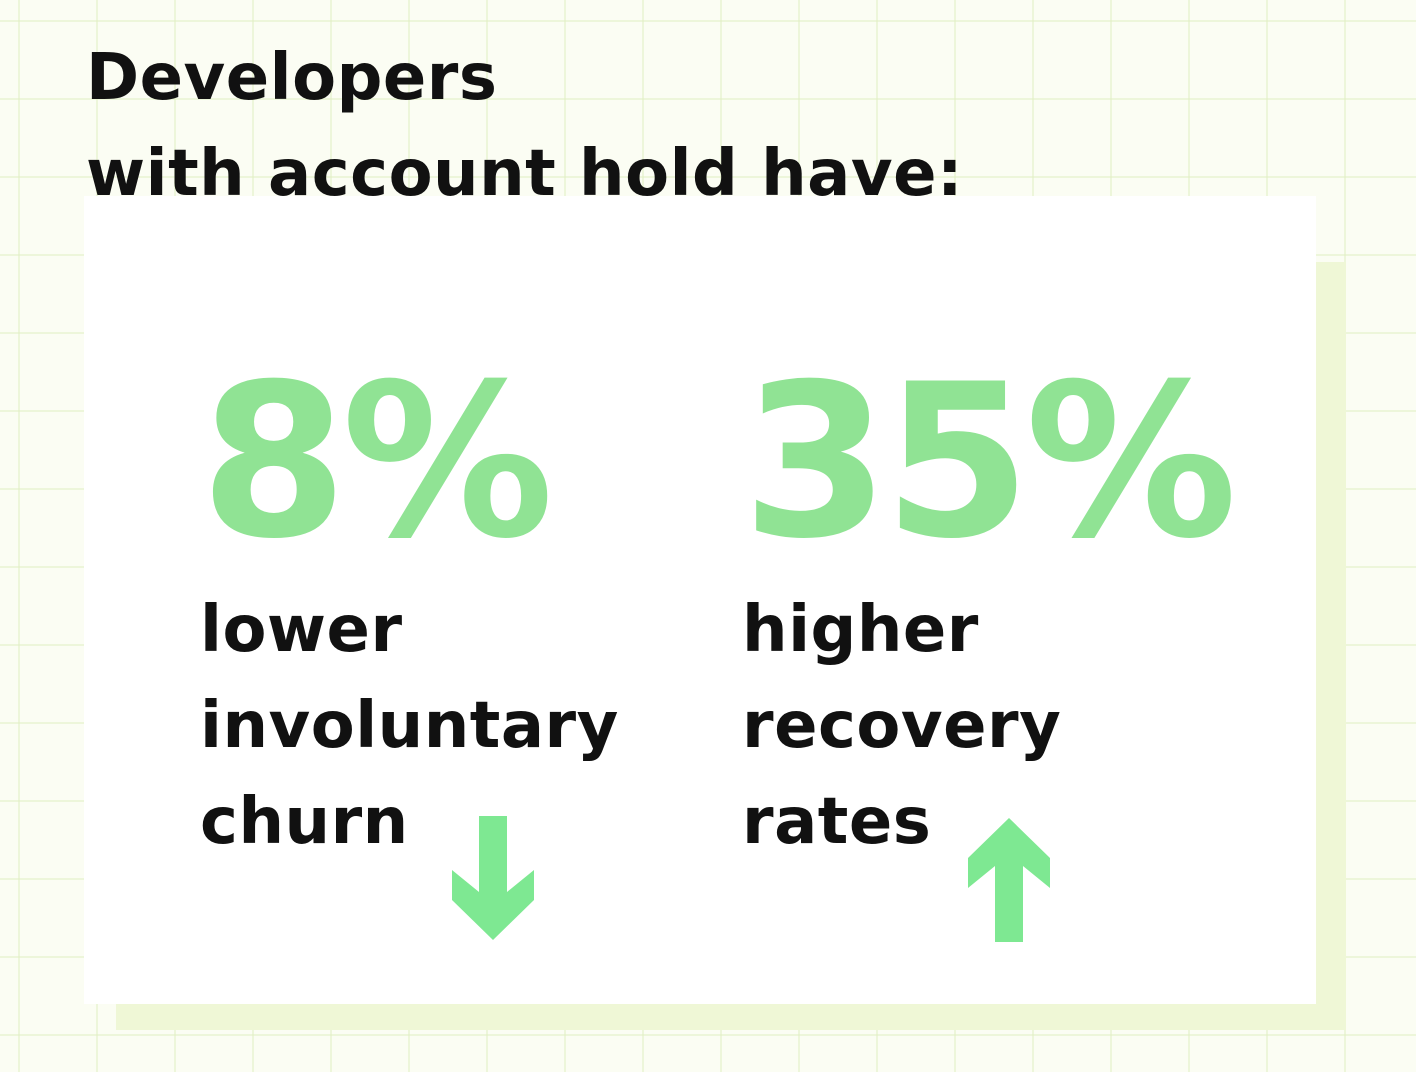  What do you see at coordinates (525, 174) in the screenshot?
I see `title-line-2: with account hold have:` at bounding box center [525, 174].